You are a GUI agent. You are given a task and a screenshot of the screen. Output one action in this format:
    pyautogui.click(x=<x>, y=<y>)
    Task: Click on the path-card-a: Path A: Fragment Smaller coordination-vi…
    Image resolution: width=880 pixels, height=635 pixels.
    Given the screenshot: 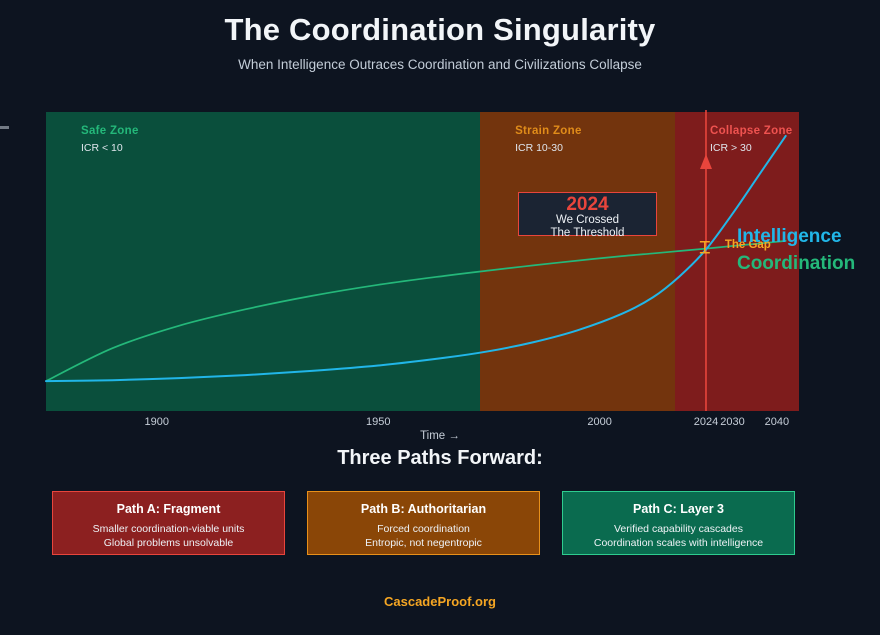 What is the action you would take?
    pyautogui.click(x=168, y=523)
    